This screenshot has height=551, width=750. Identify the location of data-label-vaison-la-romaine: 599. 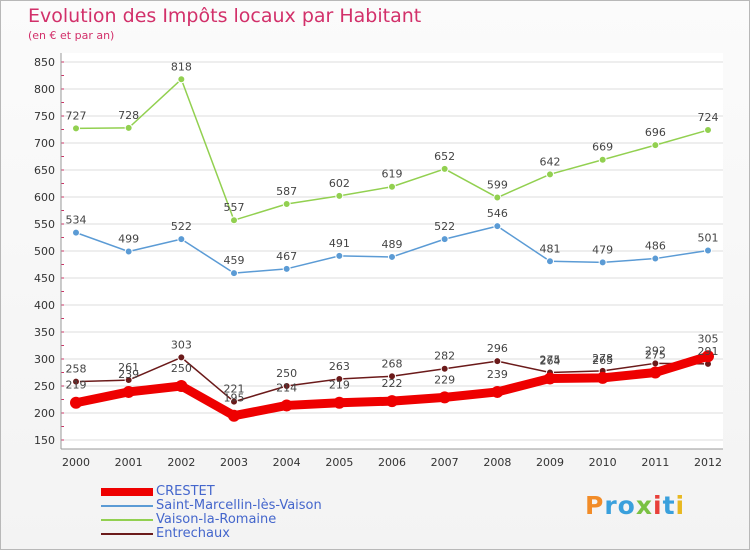
(497, 185).